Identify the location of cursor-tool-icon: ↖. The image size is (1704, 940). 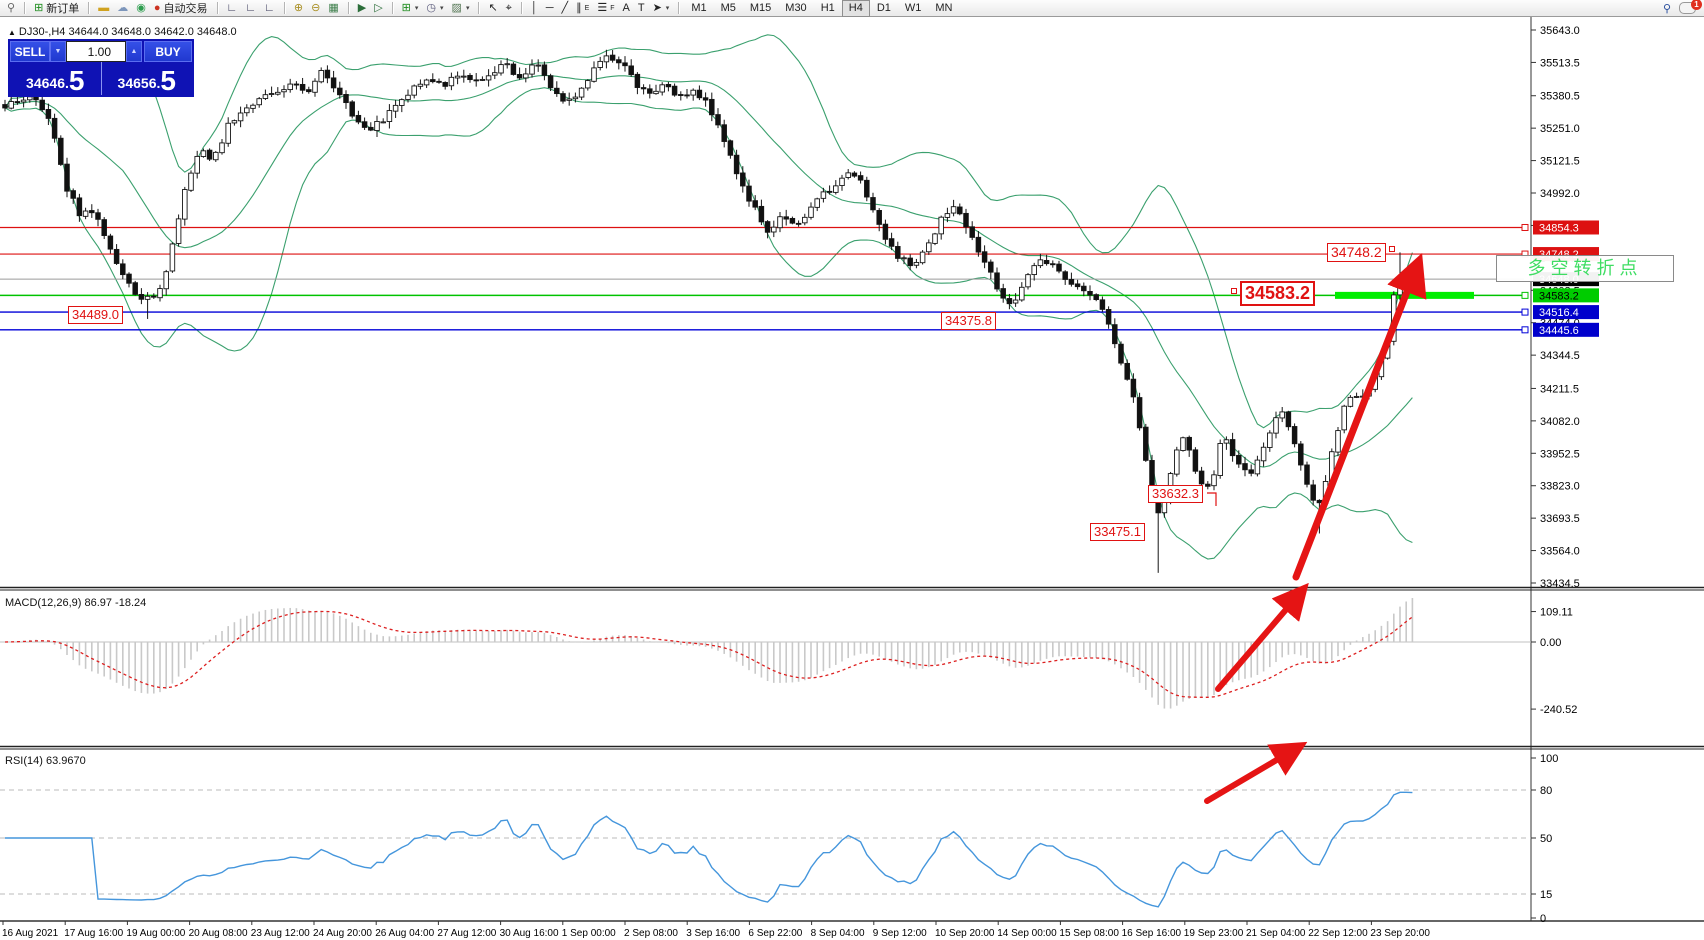
(492, 8).